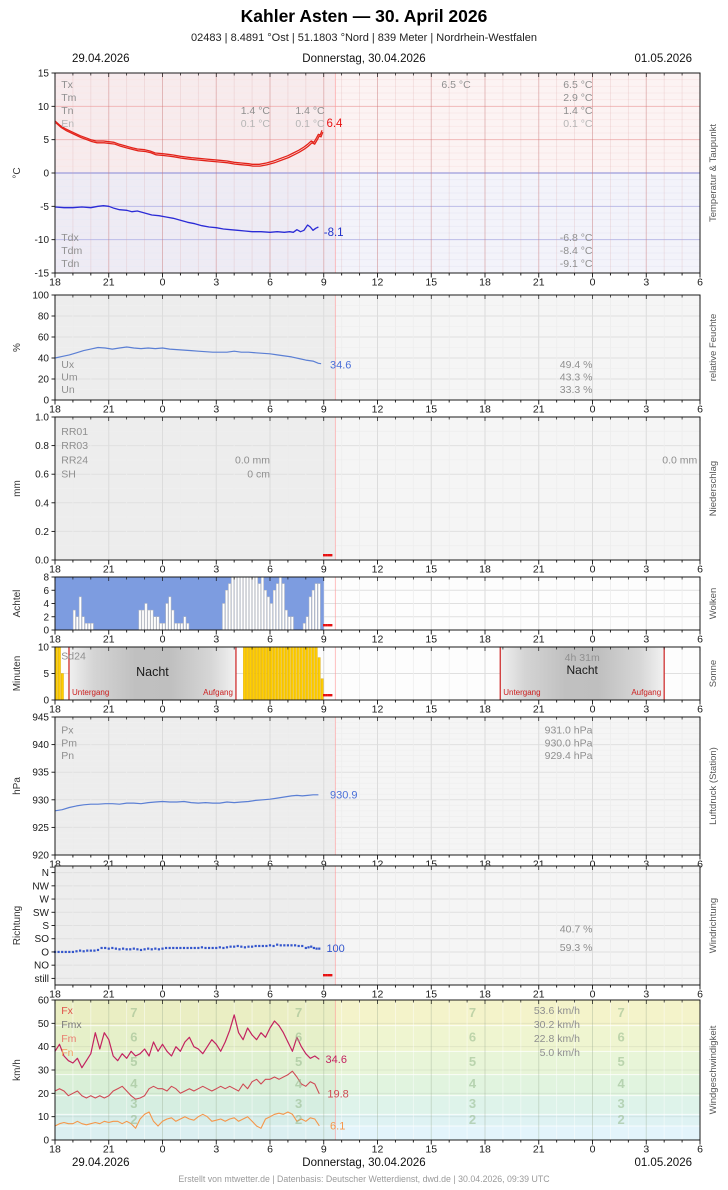  Describe the element at coordinates (337, 1126) in the screenshot. I see `chart-text: 6.1` at that location.